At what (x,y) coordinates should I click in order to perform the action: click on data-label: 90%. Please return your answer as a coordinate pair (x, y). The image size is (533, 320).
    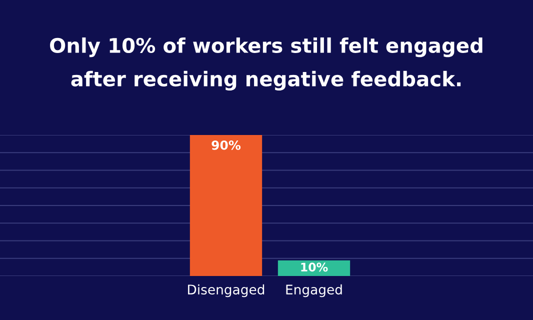
    Looking at the image, I should click on (226, 145).